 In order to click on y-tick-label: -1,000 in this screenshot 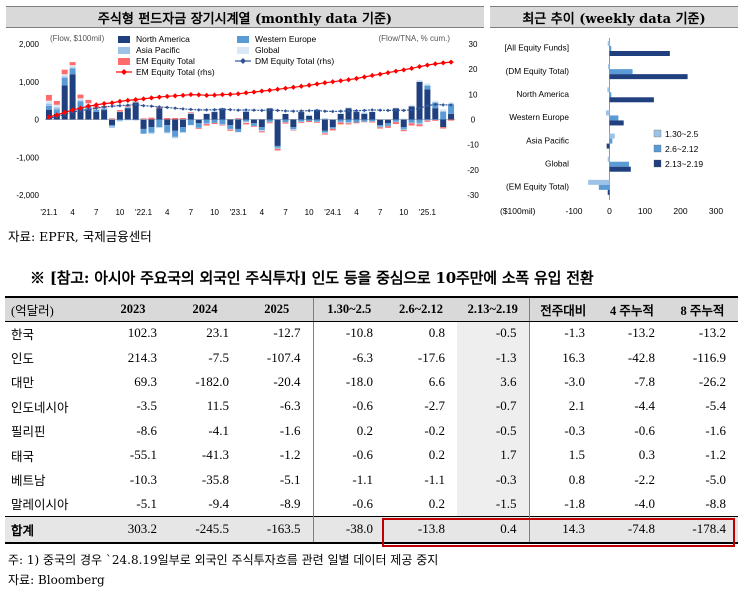, I will do `click(27, 157)`.